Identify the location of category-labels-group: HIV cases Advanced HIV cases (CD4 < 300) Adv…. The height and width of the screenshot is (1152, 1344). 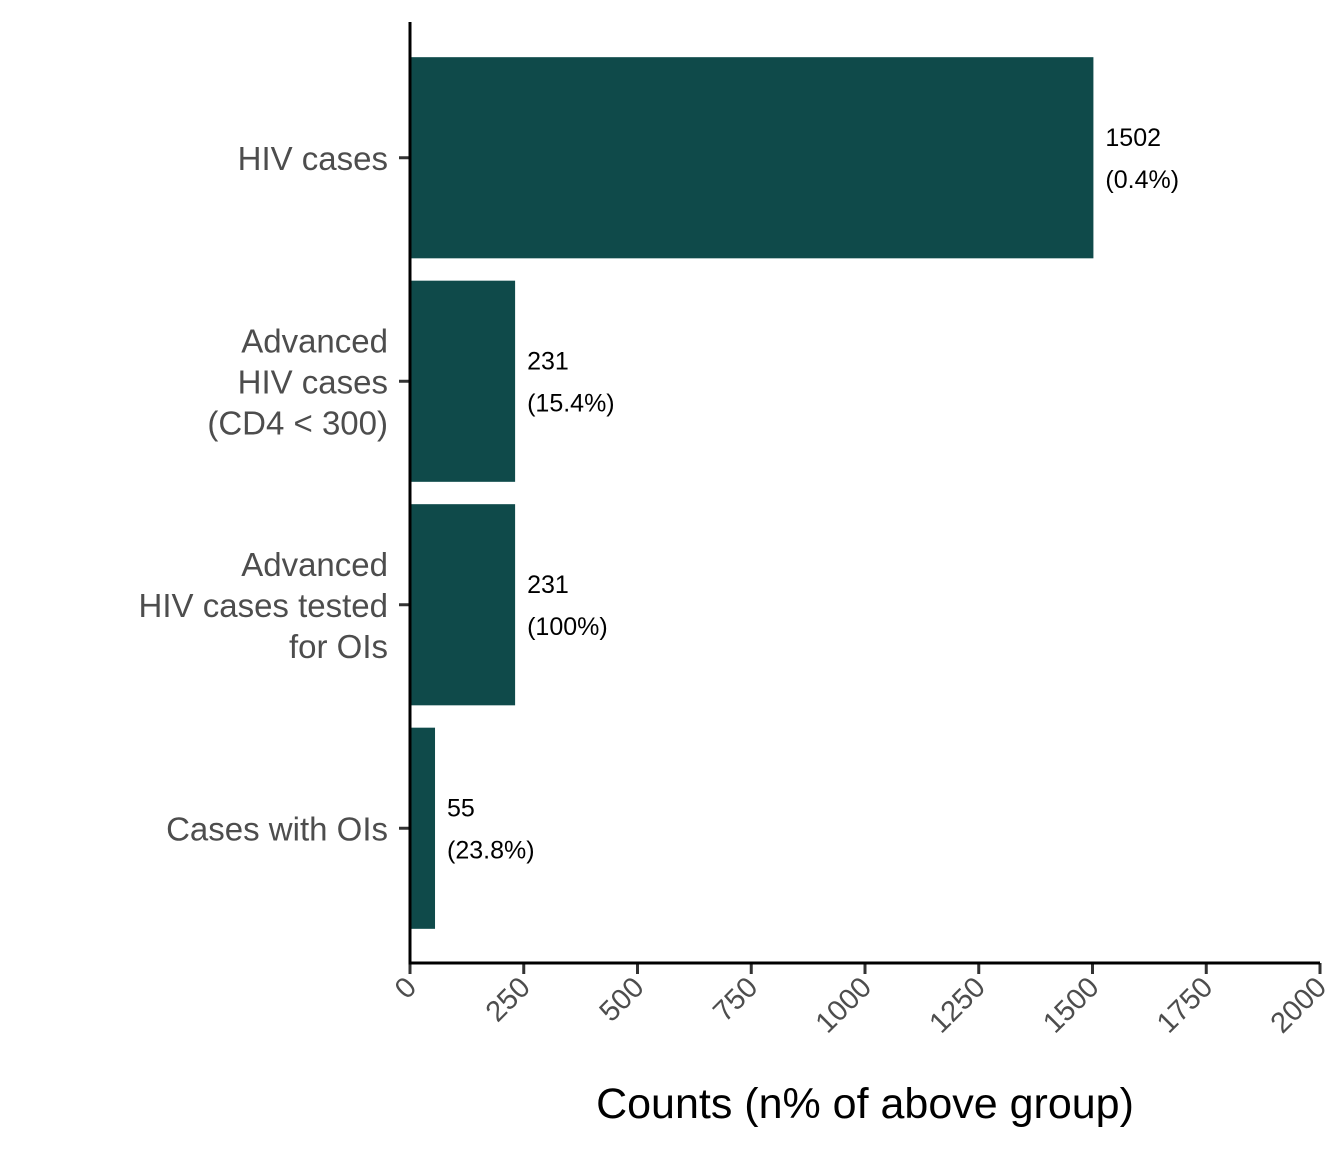
(263, 494).